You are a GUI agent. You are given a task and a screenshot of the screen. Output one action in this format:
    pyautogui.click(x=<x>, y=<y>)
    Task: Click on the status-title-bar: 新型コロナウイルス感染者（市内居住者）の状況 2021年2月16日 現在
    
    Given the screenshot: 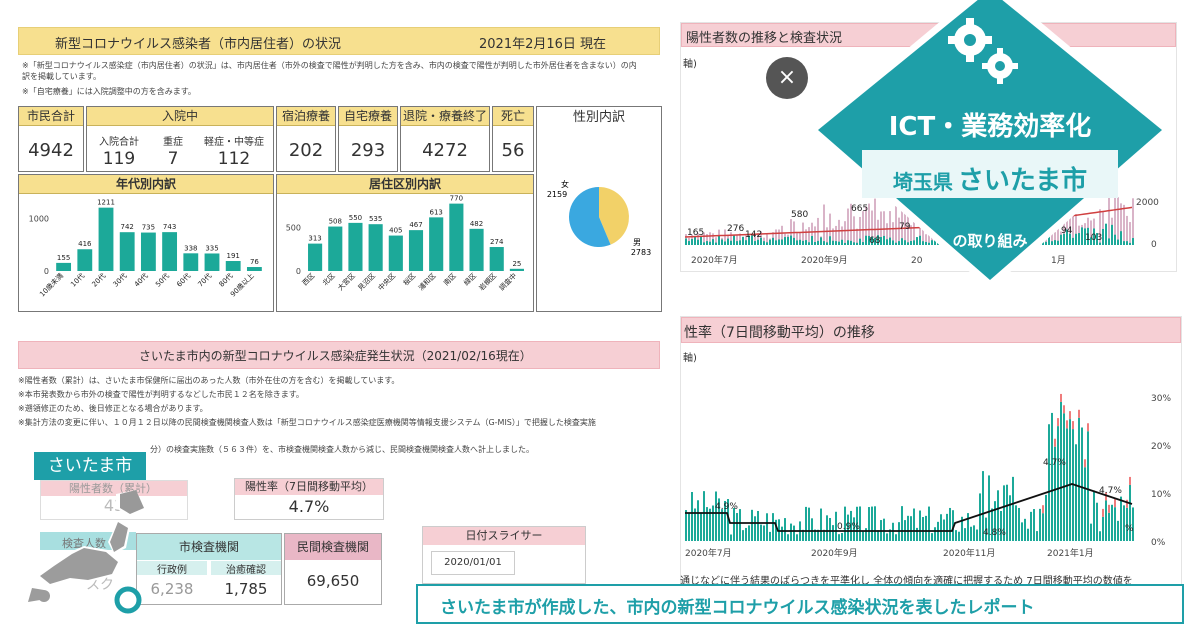 What is the action you would take?
    pyautogui.click(x=339, y=41)
    